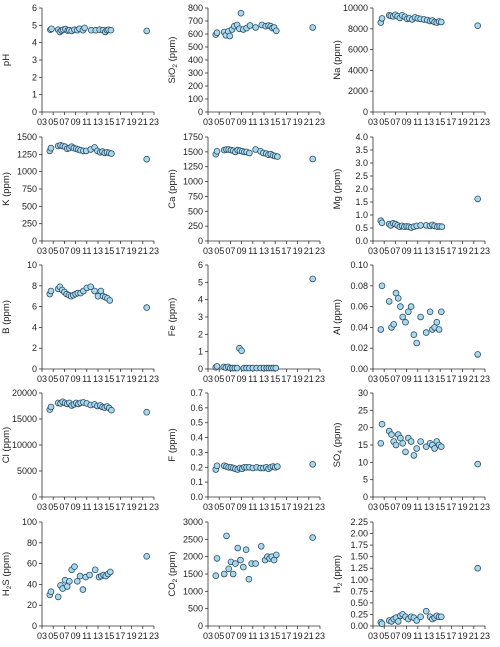 This screenshot has width=500, height=647. Describe the element at coordinates (428, 317) in the screenshot. I see `axis-lines` at that location.